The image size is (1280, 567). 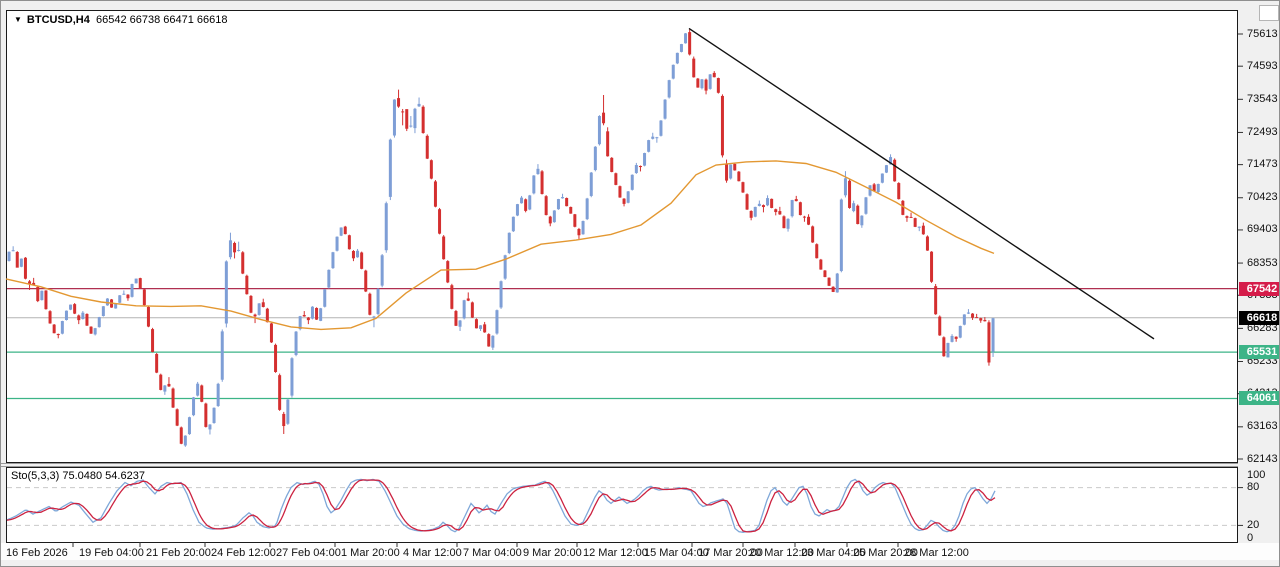 I want to click on price-tick-label: 68353, so click(x=1262, y=262).